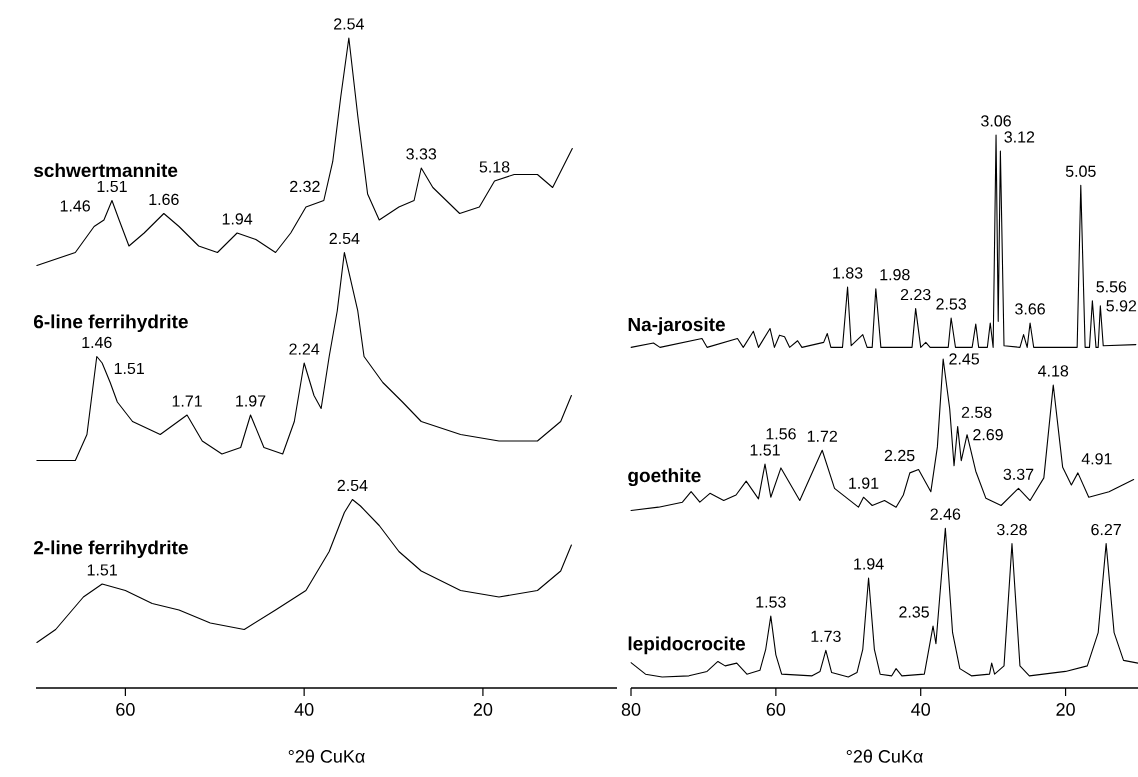  What do you see at coordinates (976, 412) in the screenshot?
I see `annotation: 2.58` at bounding box center [976, 412].